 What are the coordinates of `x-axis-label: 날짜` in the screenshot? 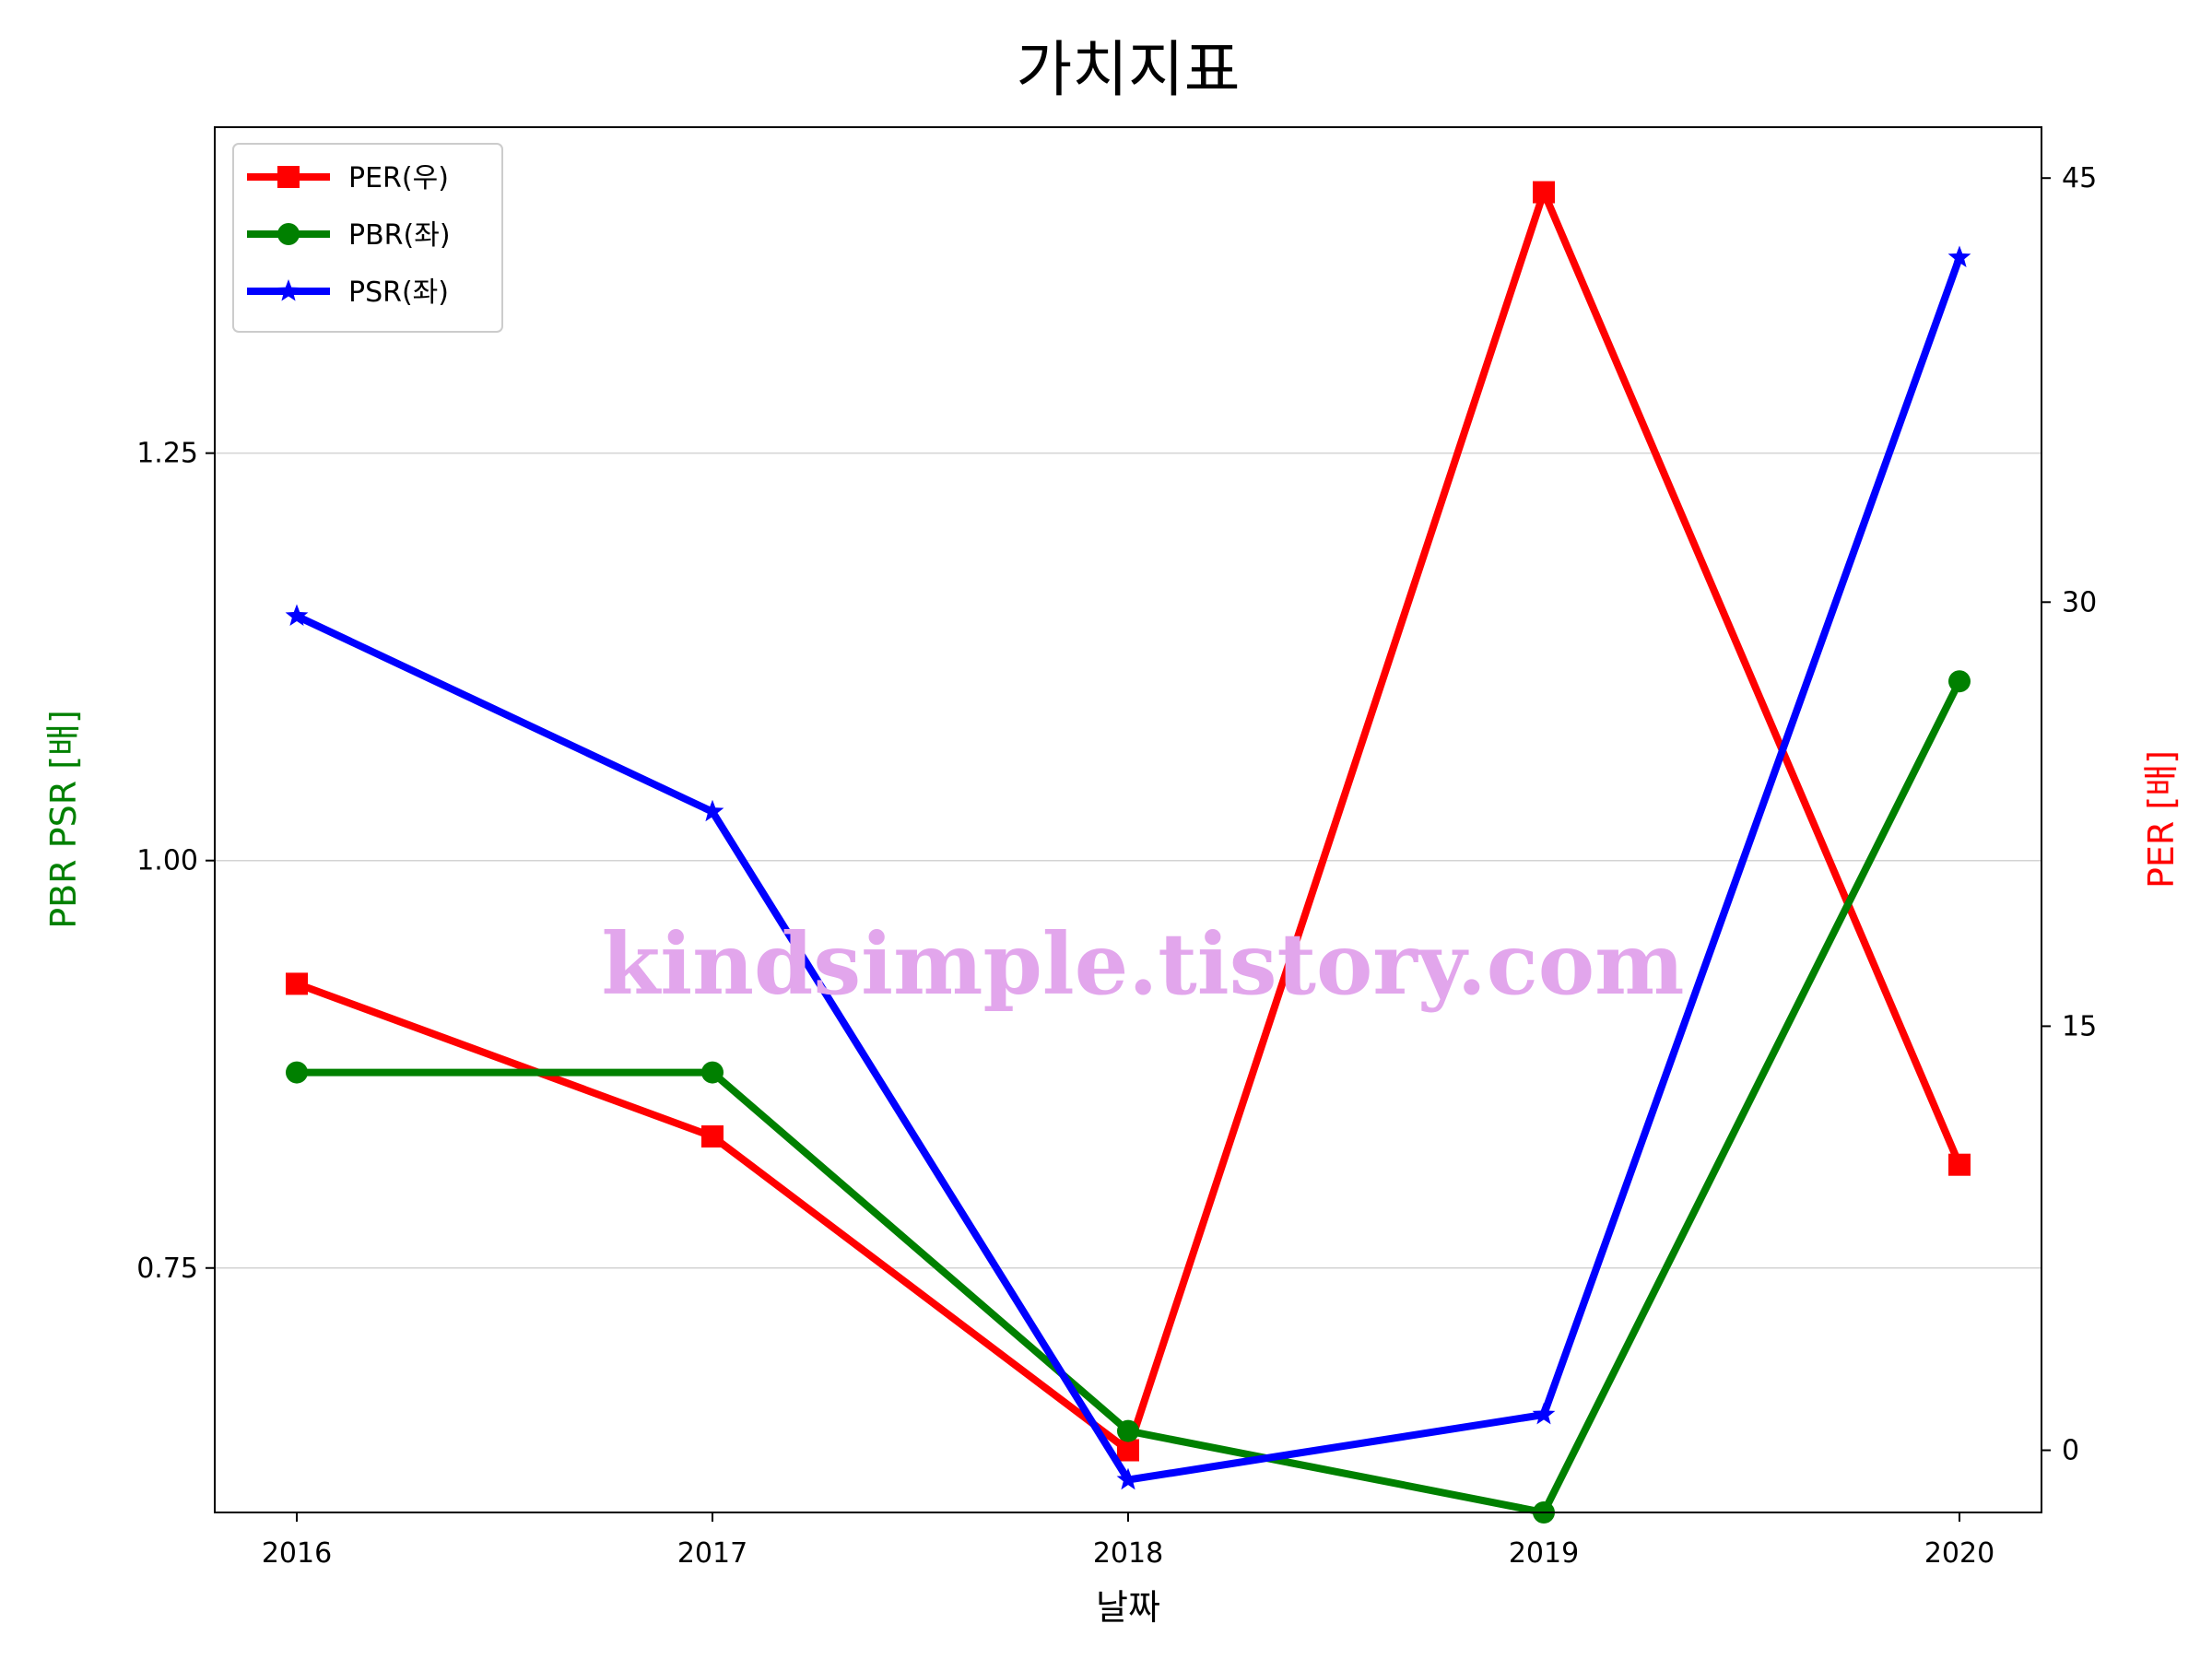 It's located at (1128, 1607).